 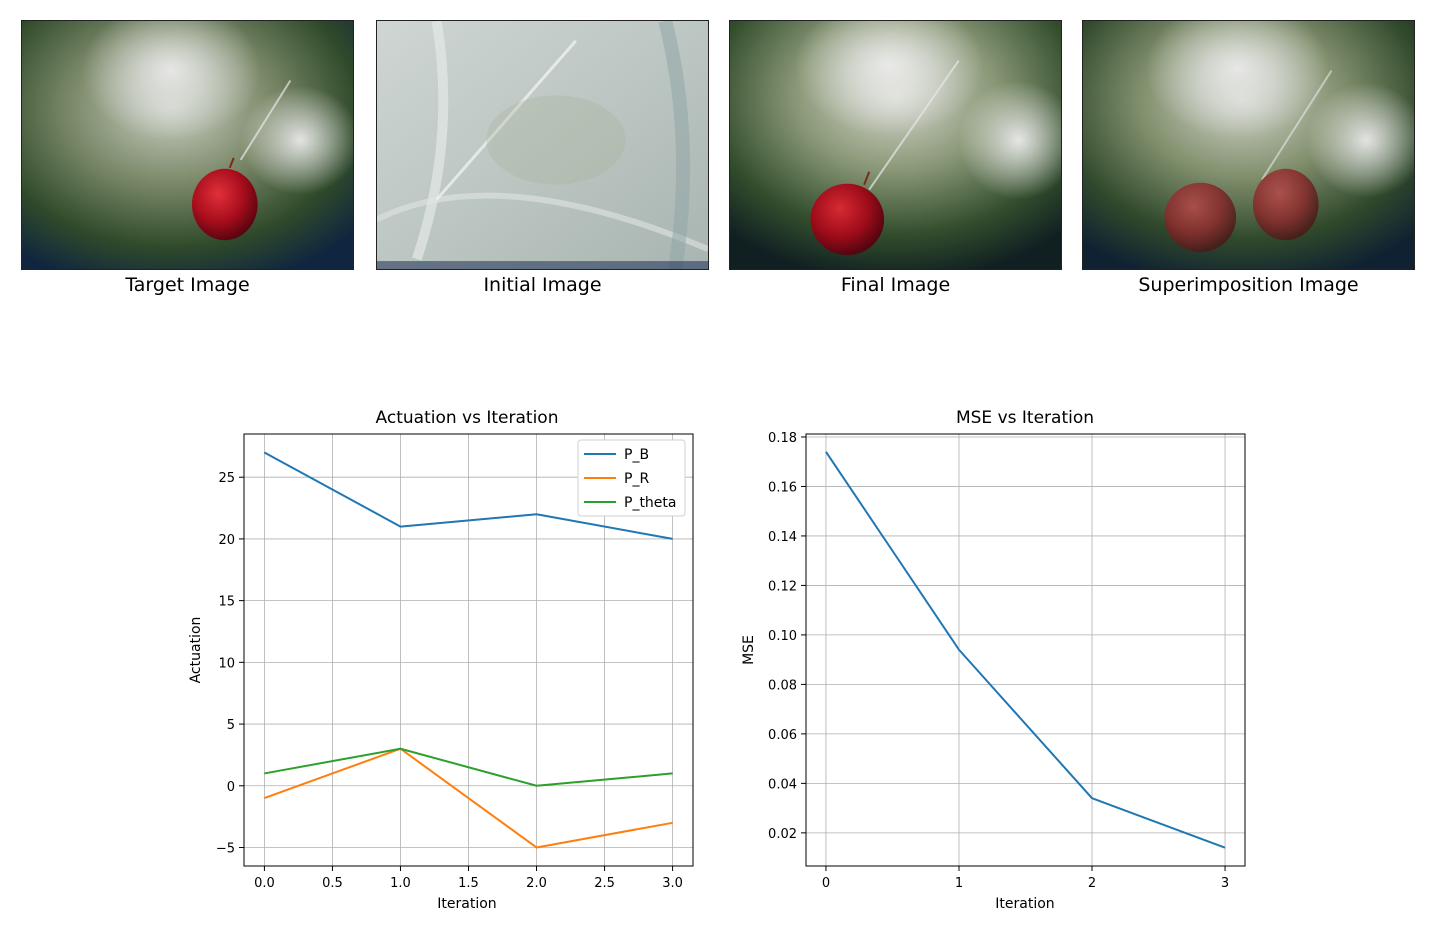 I want to click on actuation-y-tick-label: 0, so click(x=231, y=787).